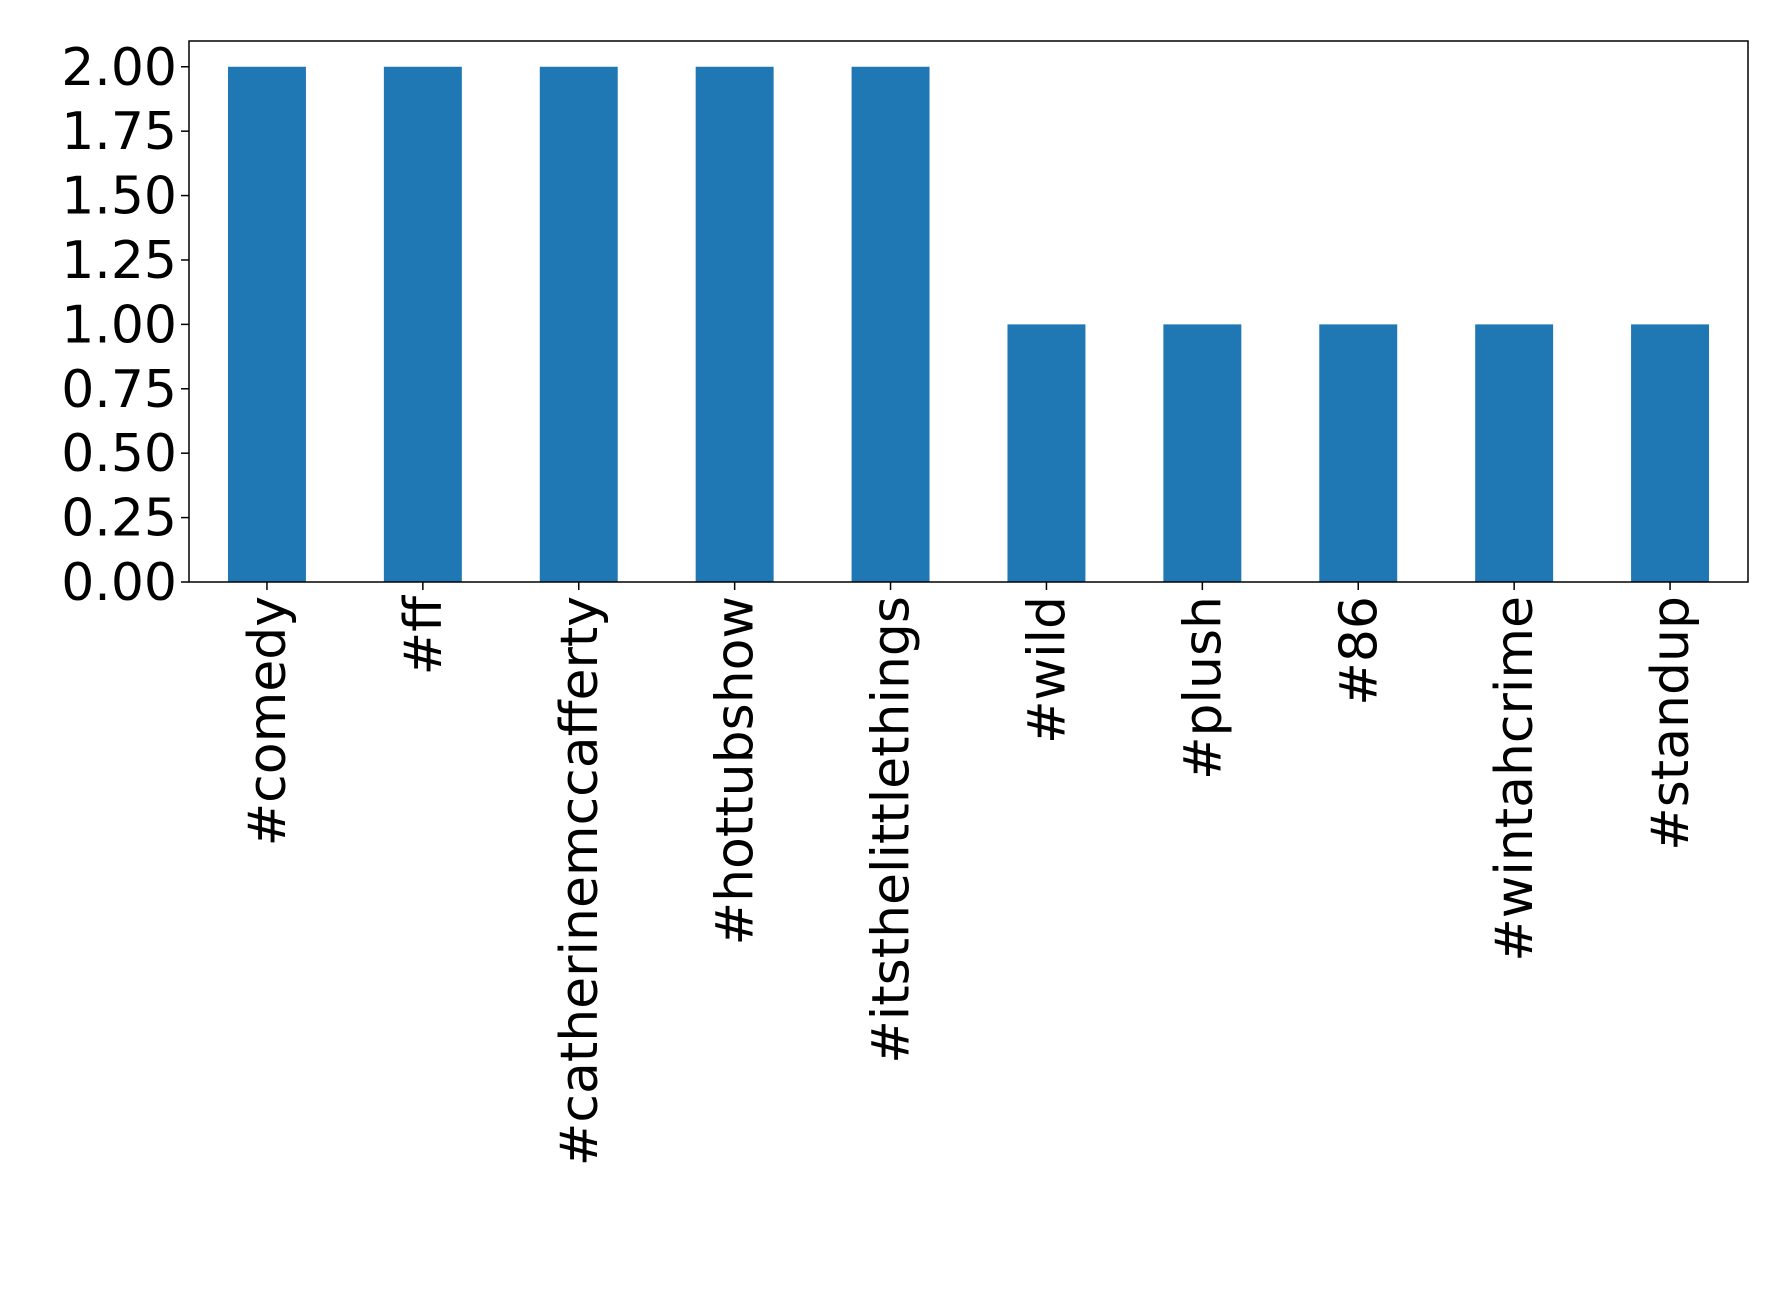 This screenshot has height=1315, width=1778. I want to click on y-tick-label: 0.00, so click(119, 583).